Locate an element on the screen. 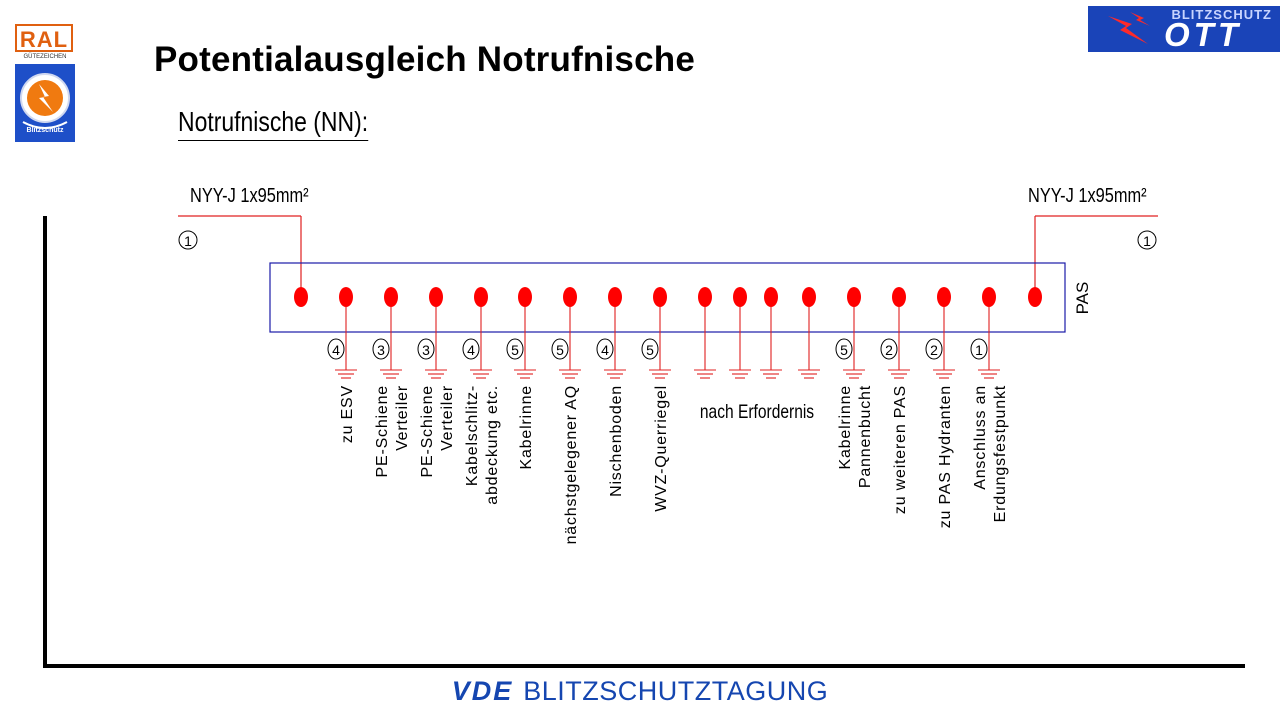 The image size is (1280, 720). connection-lead: 4 Nischenboden is located at coordinates (611, 402).